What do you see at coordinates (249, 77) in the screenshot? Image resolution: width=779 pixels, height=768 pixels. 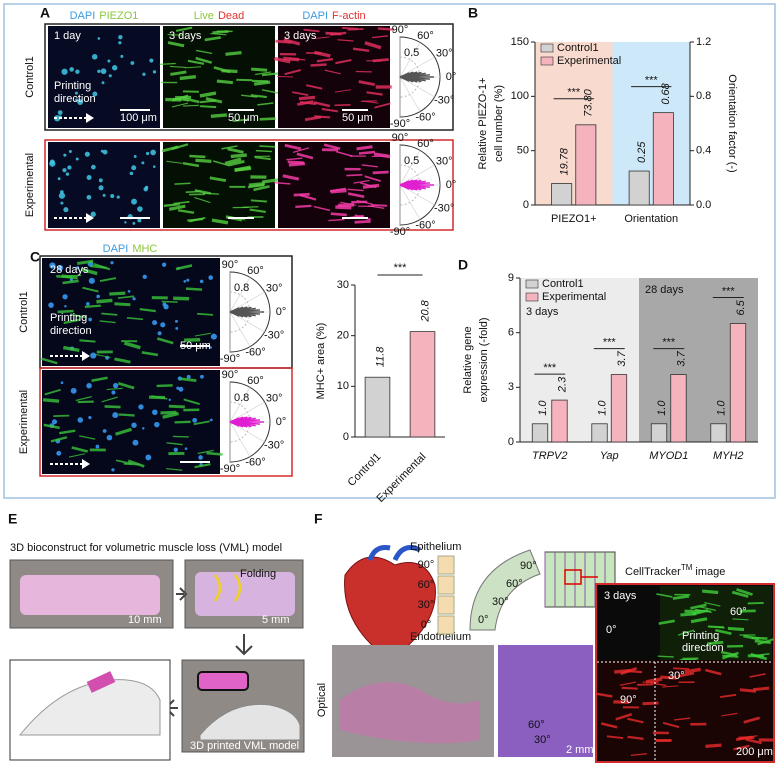 I see `row-frame` at bounding box center [249, 77].